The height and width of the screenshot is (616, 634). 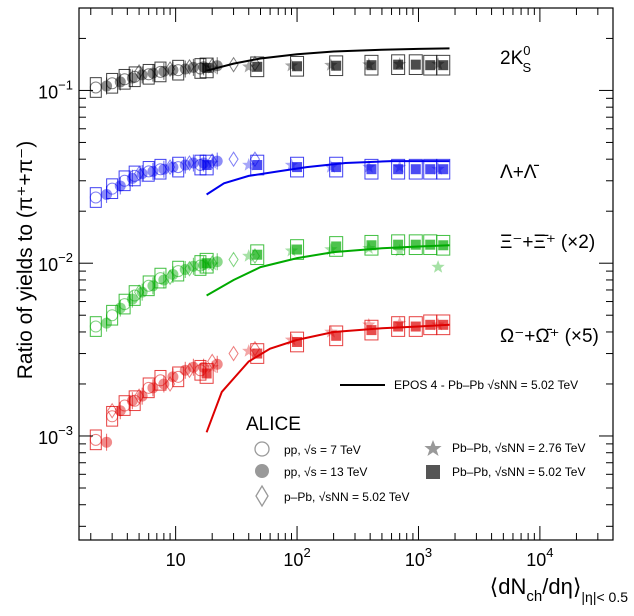 I want to click on legend-pp7-energy: √s = 7 TeV, so click(x=332, y=450).